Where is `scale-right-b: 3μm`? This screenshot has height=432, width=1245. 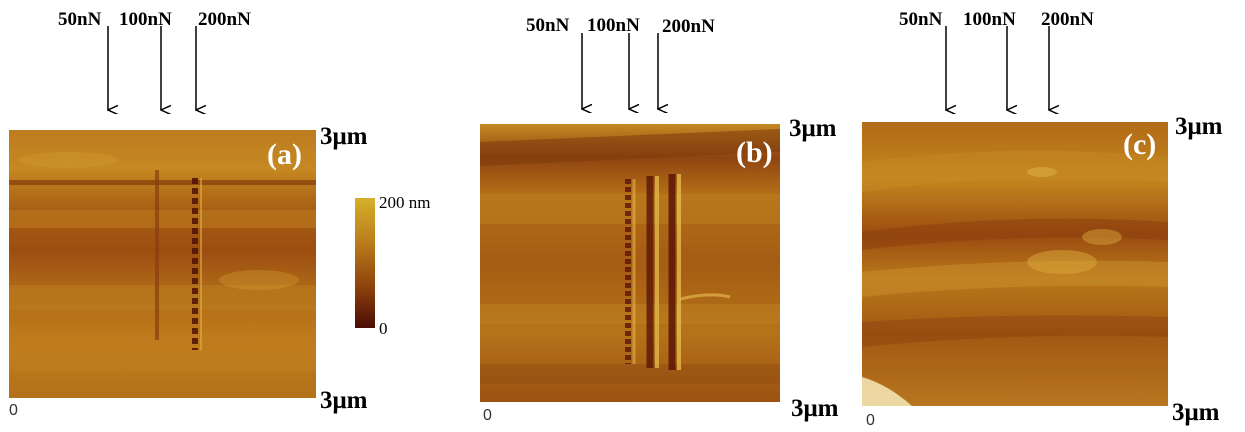
scale-right-b: 3μm is located at coordinates (815, 408).